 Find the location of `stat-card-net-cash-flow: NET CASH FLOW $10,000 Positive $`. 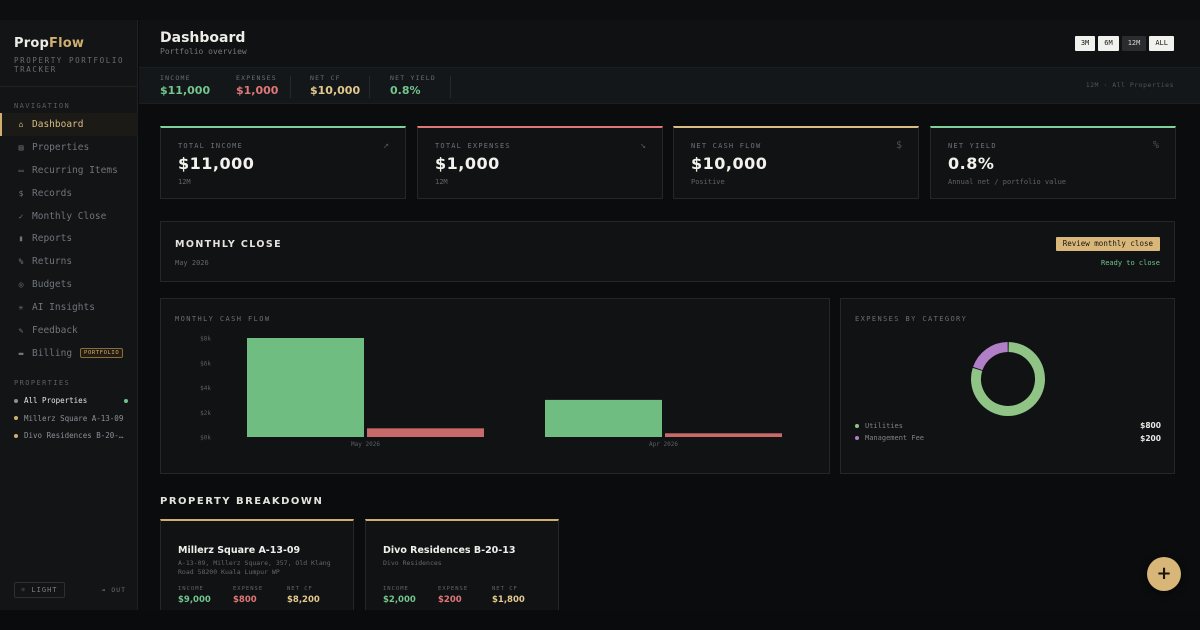

stat-card-net-cash-flow: NET CASH FLOW $10,000 Positive $ is located at coordinates (796, 162).